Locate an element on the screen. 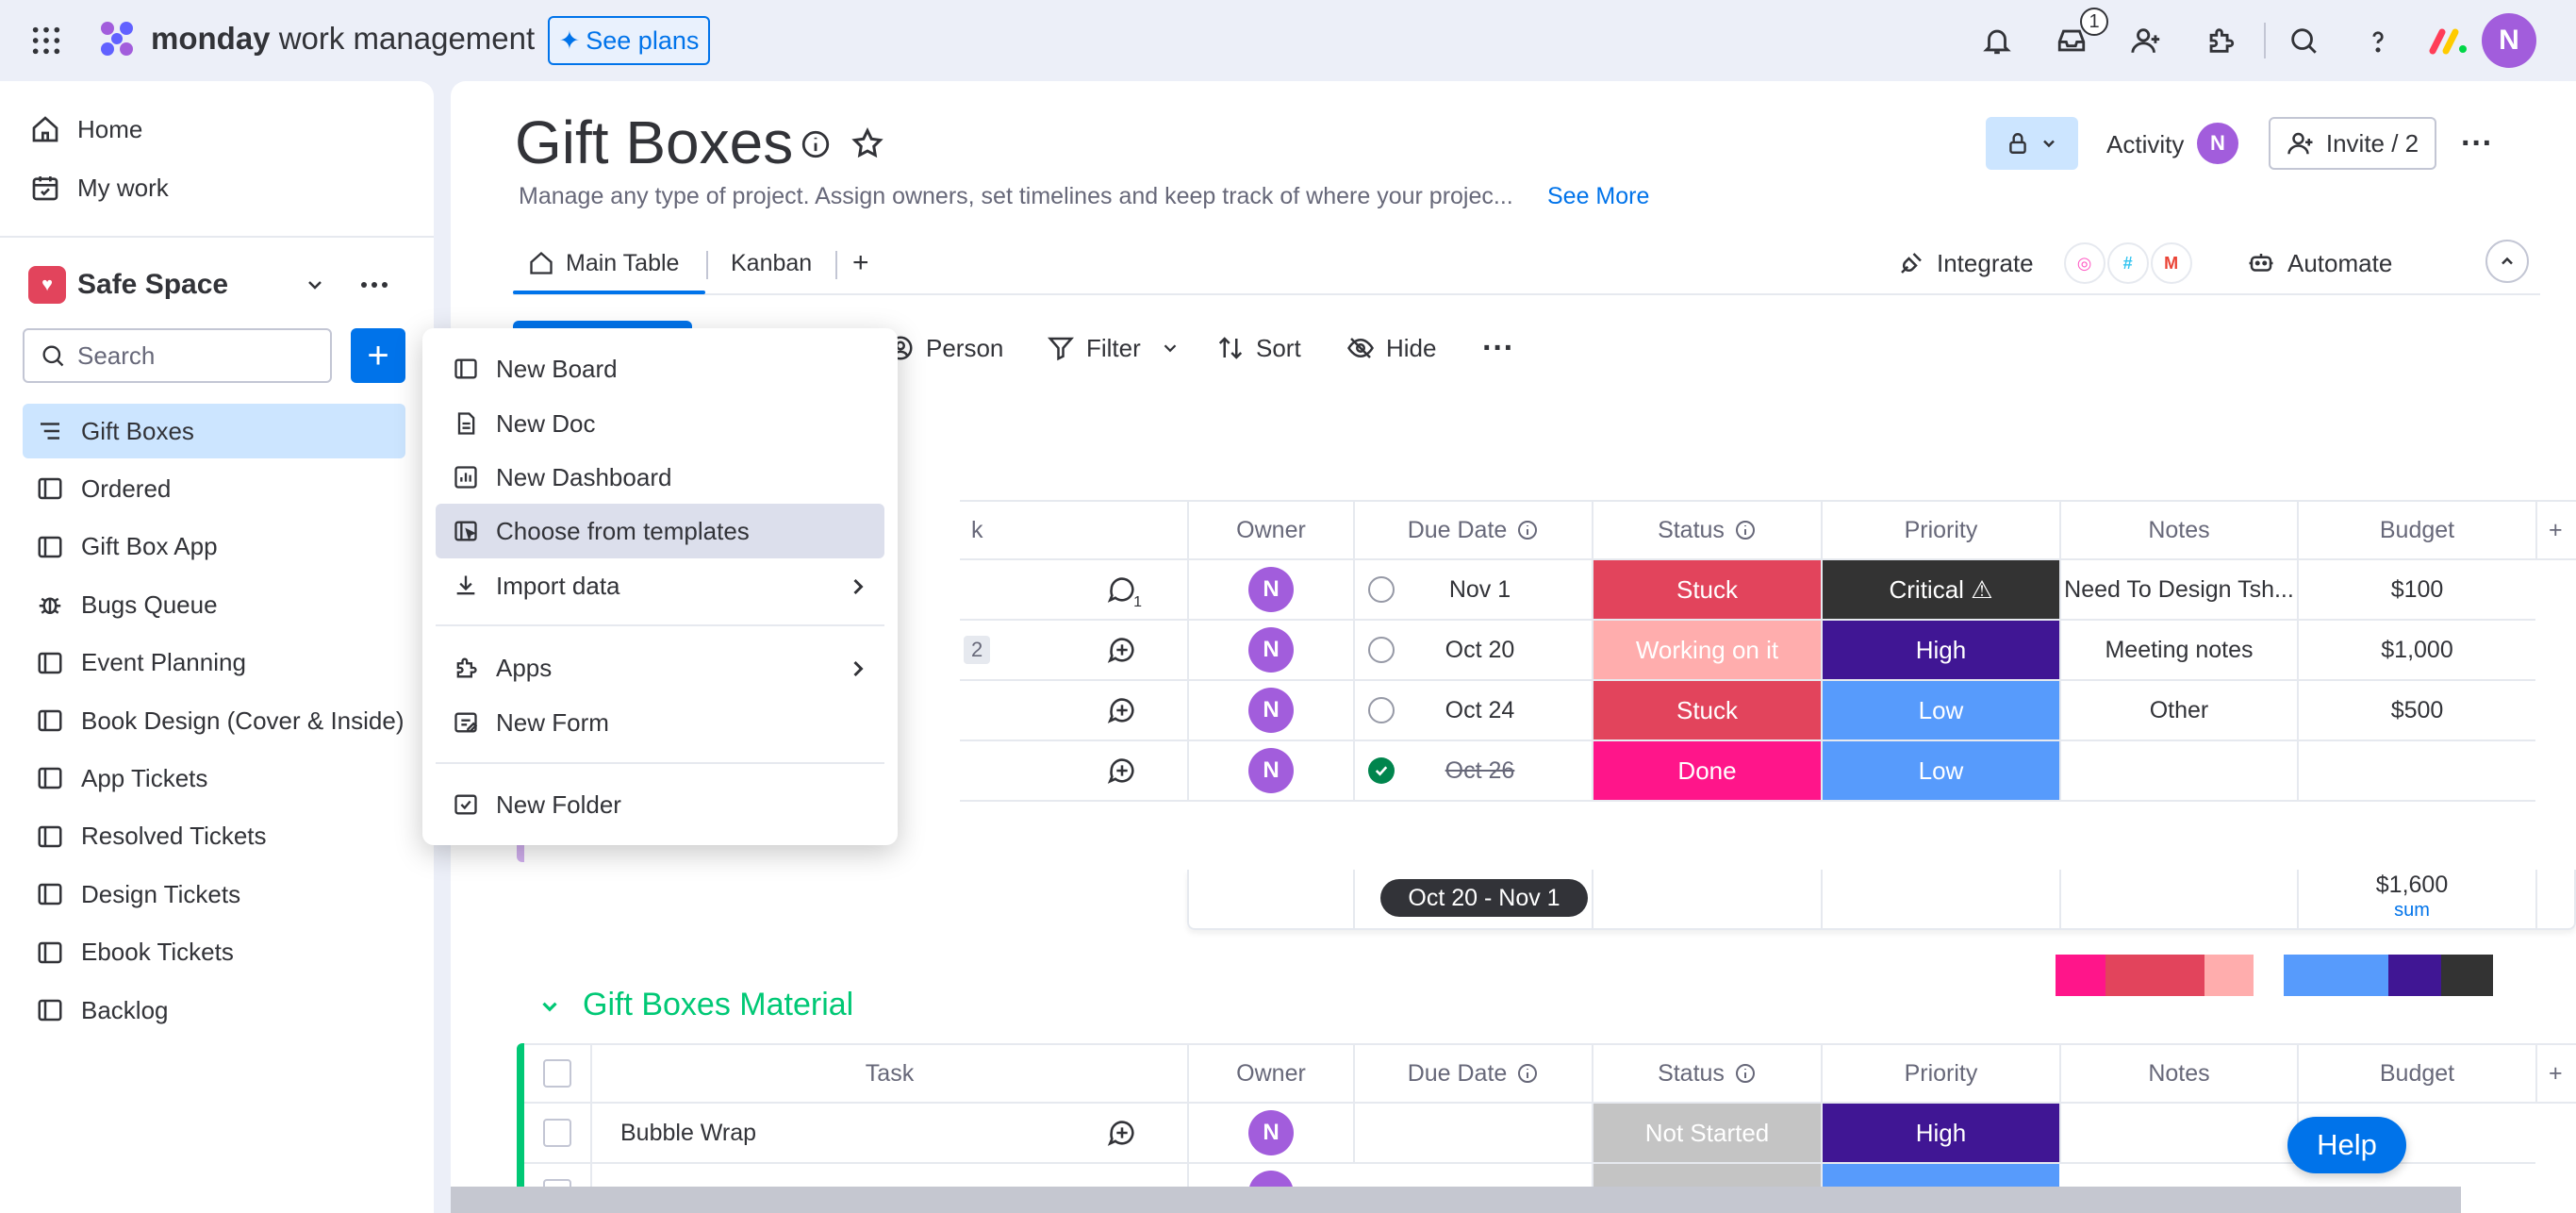 The height and width of the screenshot is (1213, 2576). sidebar-search-input: Search is located at coordinates (177, 355).